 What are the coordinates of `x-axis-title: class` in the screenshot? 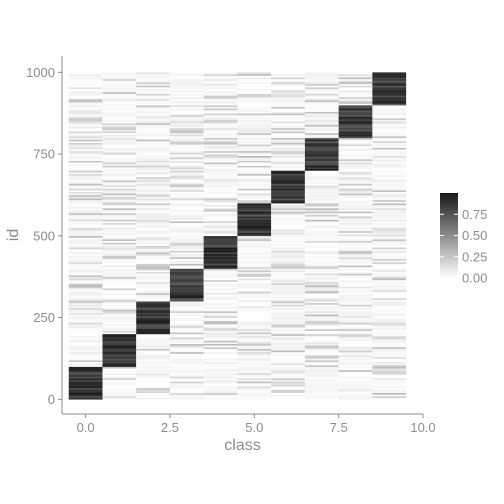 It's located at (242, 445).